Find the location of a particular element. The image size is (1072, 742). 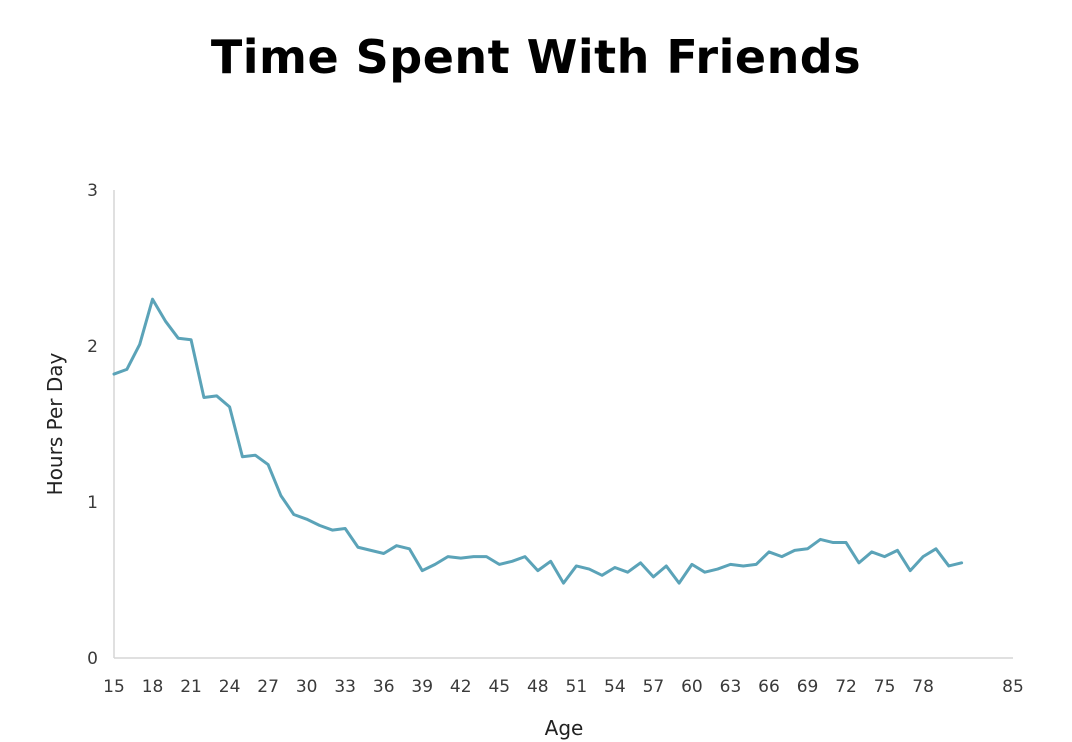

x-tick-label: 30 is located at coordinates (307, 687).